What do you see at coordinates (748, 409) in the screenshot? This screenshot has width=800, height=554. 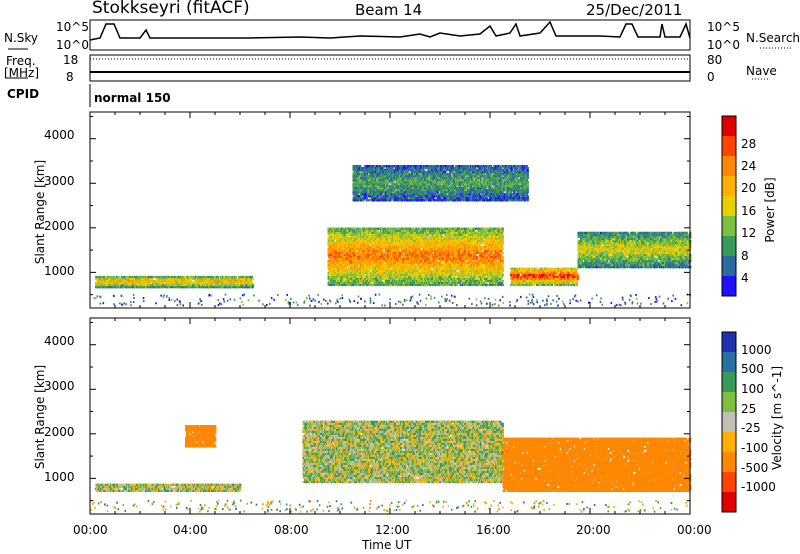 I see `vel-cbar-tick-25: 25` at bounding box center [748, 409].